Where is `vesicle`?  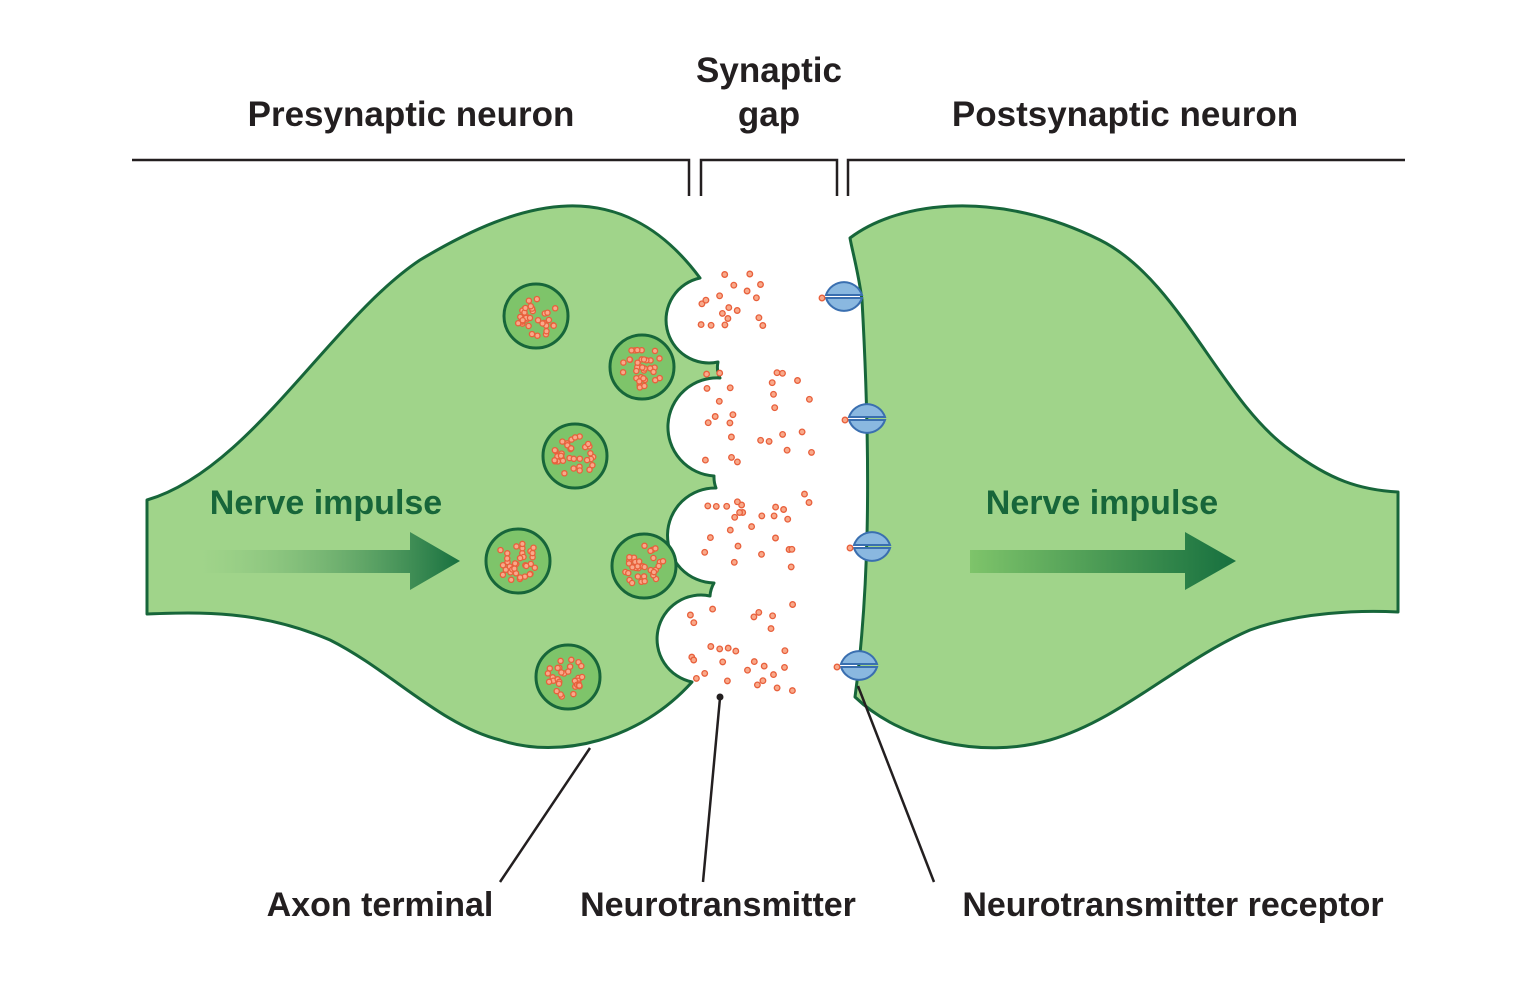
vesicle is located at coordinates (536, 316).